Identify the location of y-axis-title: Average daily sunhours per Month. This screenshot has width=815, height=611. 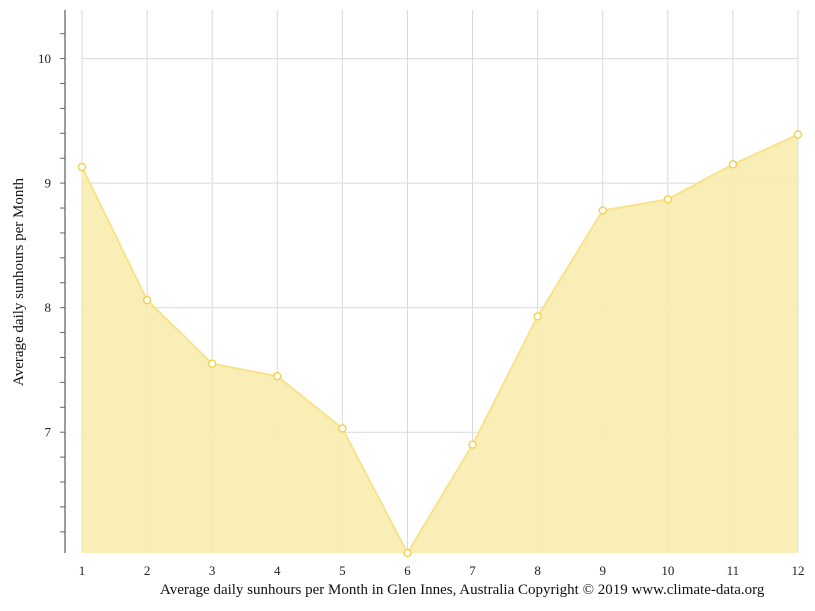
(19, 282).